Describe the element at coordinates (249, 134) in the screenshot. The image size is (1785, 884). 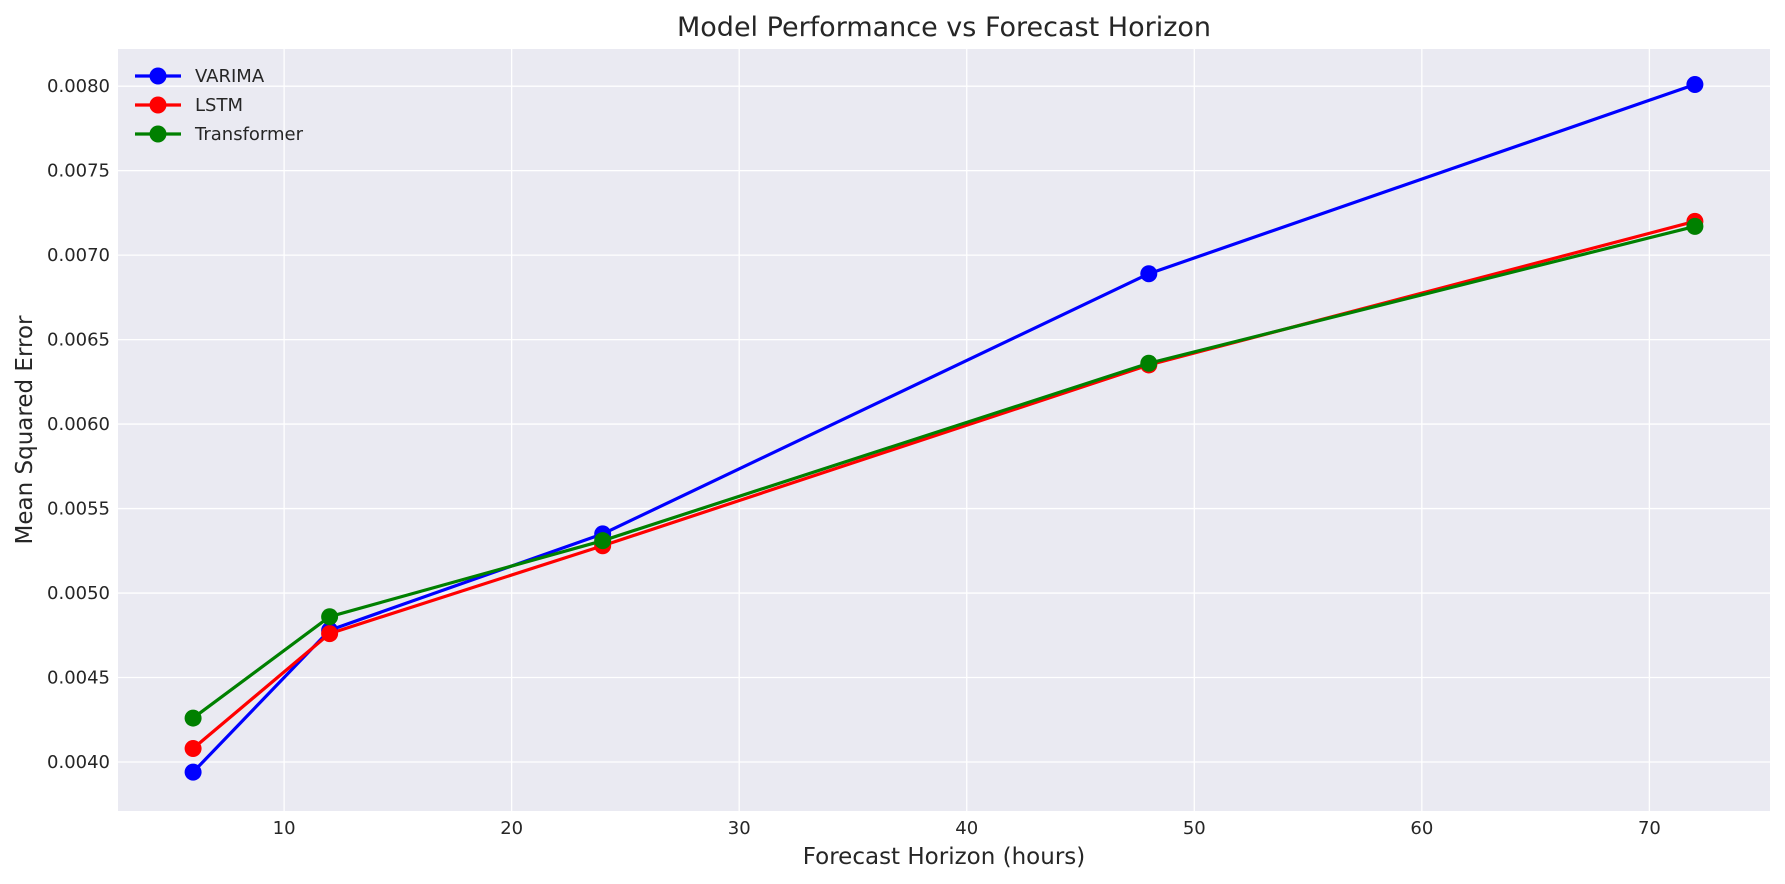
I see `legend-label: Transformer` at that location.